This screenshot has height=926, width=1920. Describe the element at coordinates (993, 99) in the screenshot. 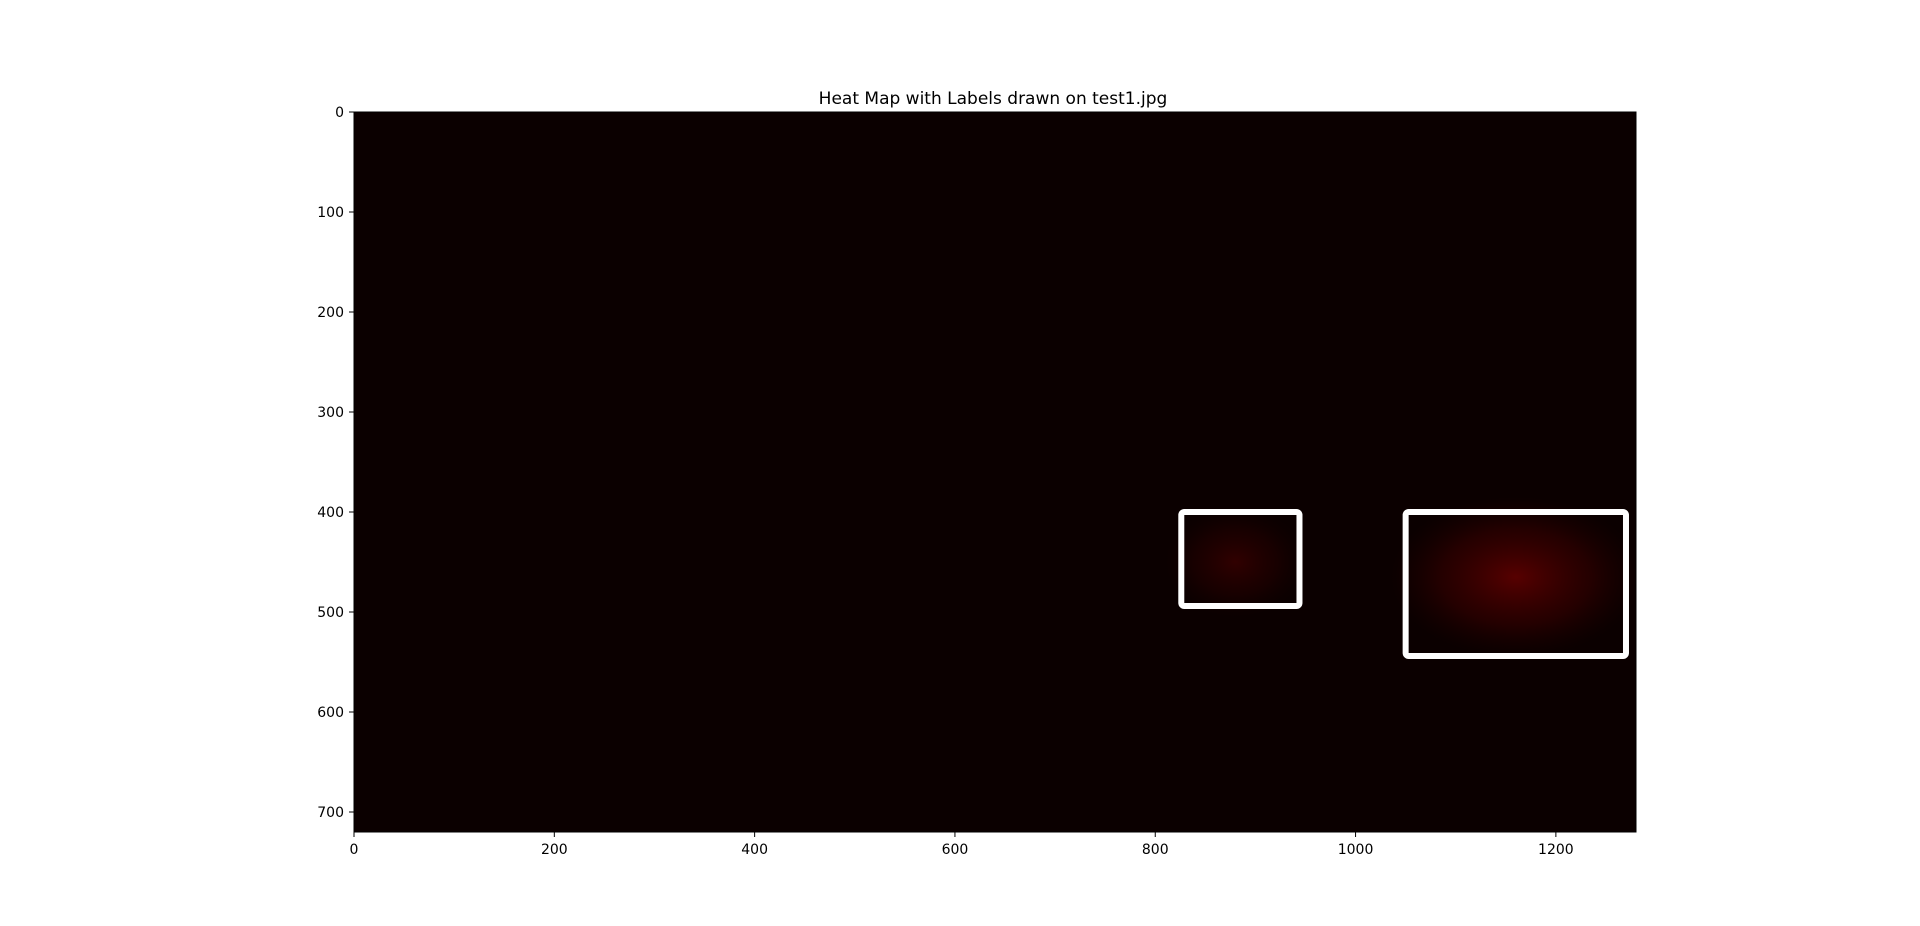

I see `chart-title: Heat Map with Labels drawn on test1.jpg` at that location.